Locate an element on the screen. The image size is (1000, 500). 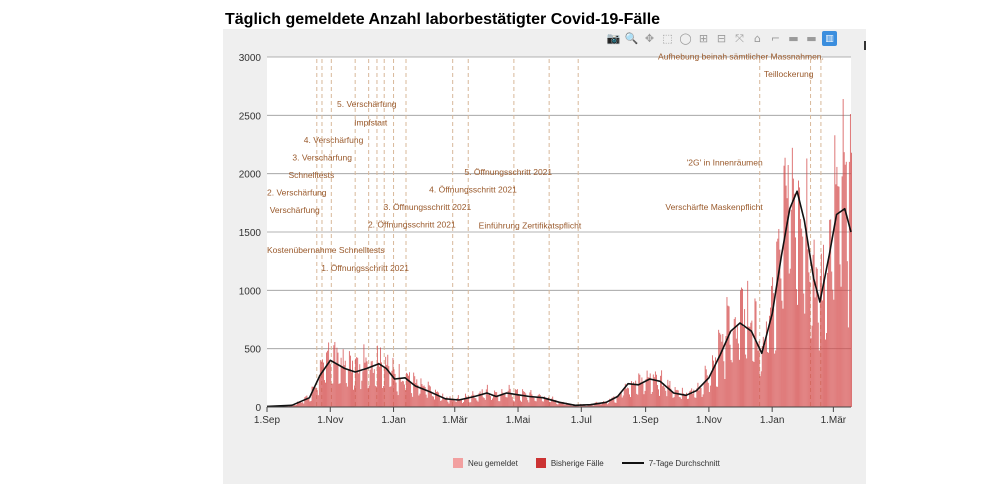
hover-compare-icon: ▬ is located at coordinates (811, 38).